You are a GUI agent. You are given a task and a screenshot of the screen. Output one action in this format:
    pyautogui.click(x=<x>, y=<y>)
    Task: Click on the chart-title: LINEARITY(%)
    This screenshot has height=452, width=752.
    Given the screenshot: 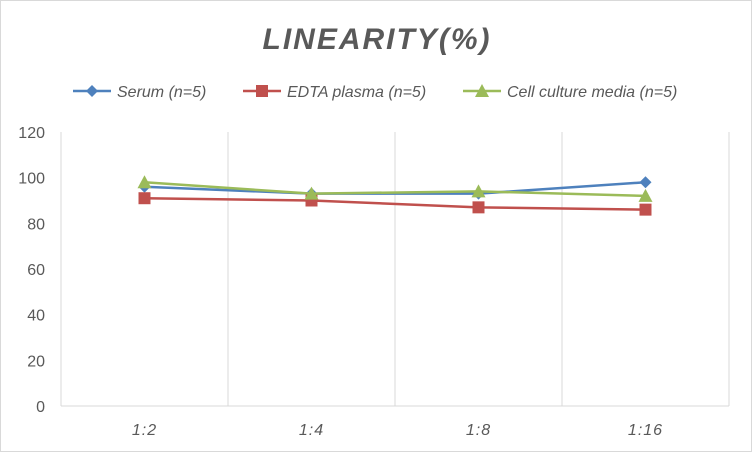 What is the action you would take?
    pyautogui.click(x=377, y=39)
    